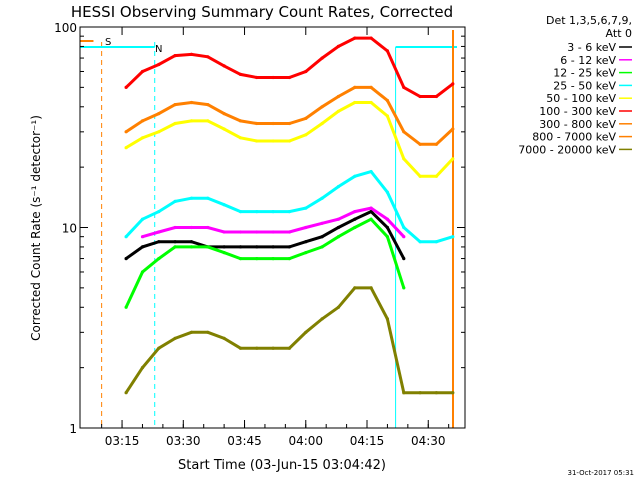 The image size is (640, 480). I want to click on y-axis-label: Corrected Count Rate (s⁻¹ detector⁻¹), so click(36, 228).